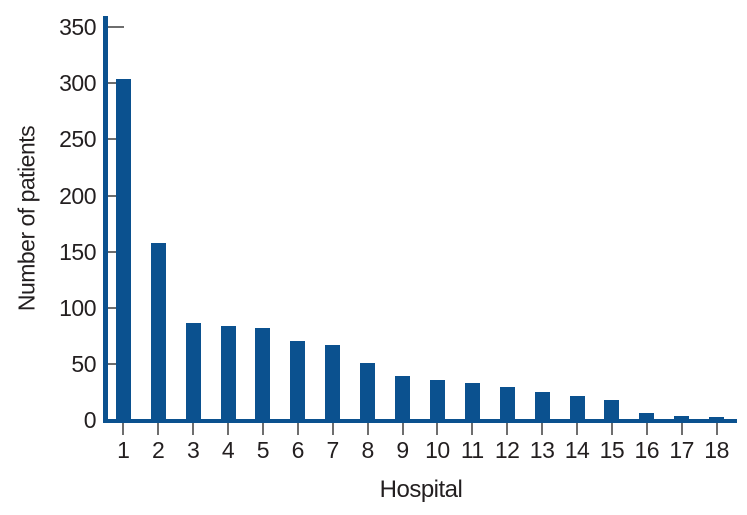 The width and height of the screenshot is (747, 515). Describe the element at coordinates (612, 450) in the screenshot. I see `x-tick-label: 15` at that location.